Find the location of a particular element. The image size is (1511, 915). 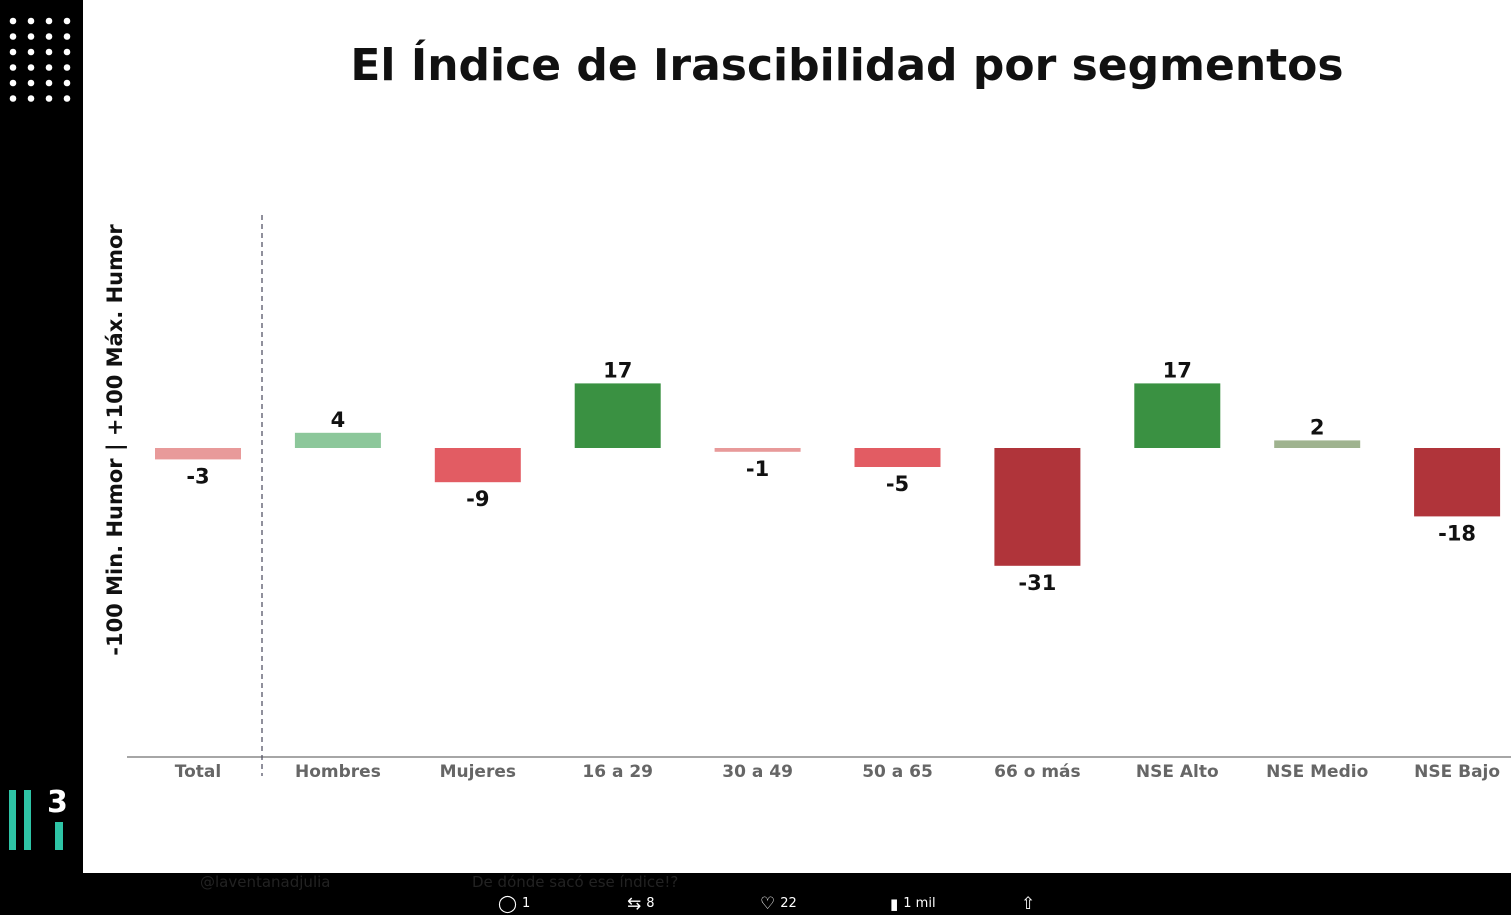

x-tick-label: 66 o más is located at coordinates (1037, 772).